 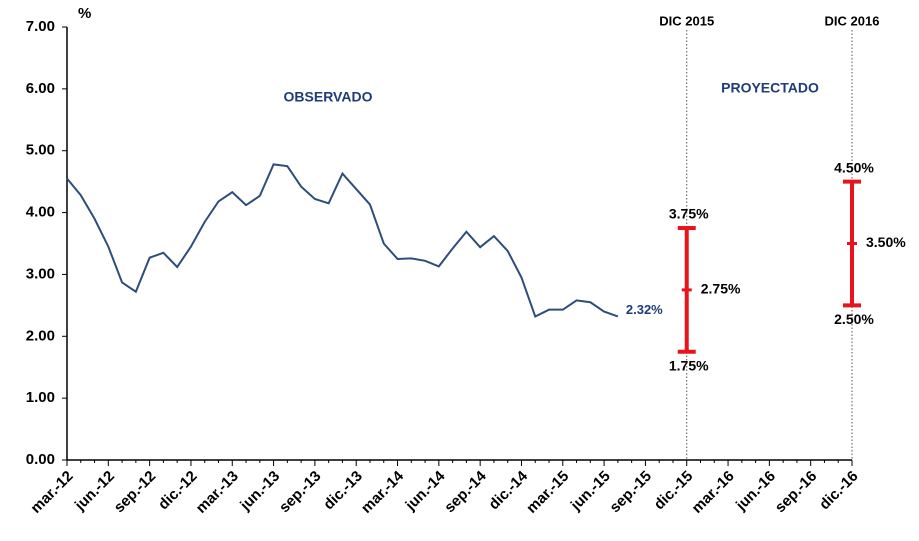 I want to click on x-tick-label: jun.-12, so click(x=94, y=491).